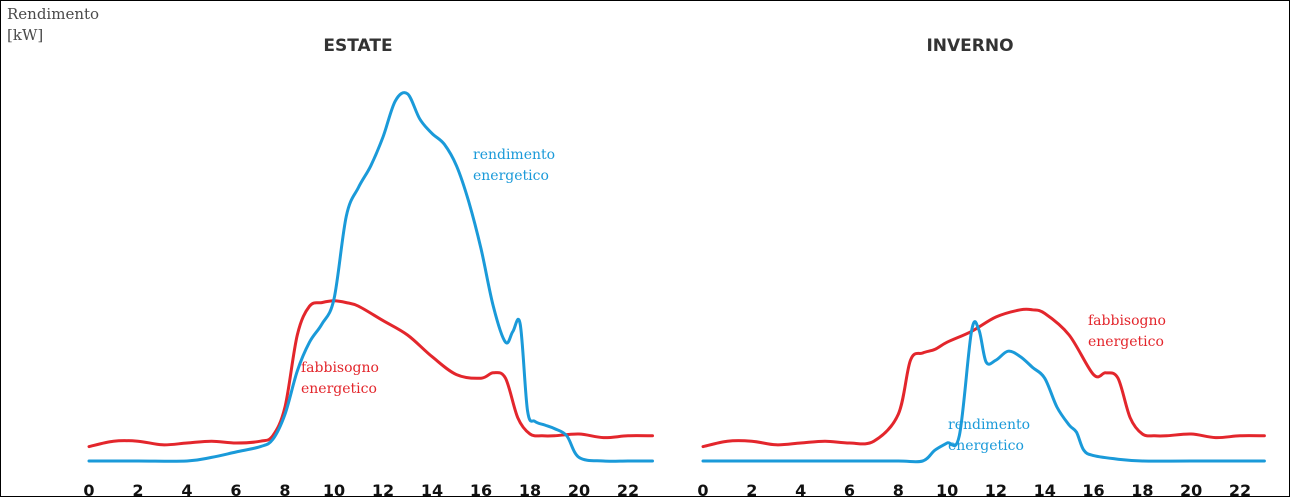  I want to click on series-line-rendimento-energetico, so click(983, 392).